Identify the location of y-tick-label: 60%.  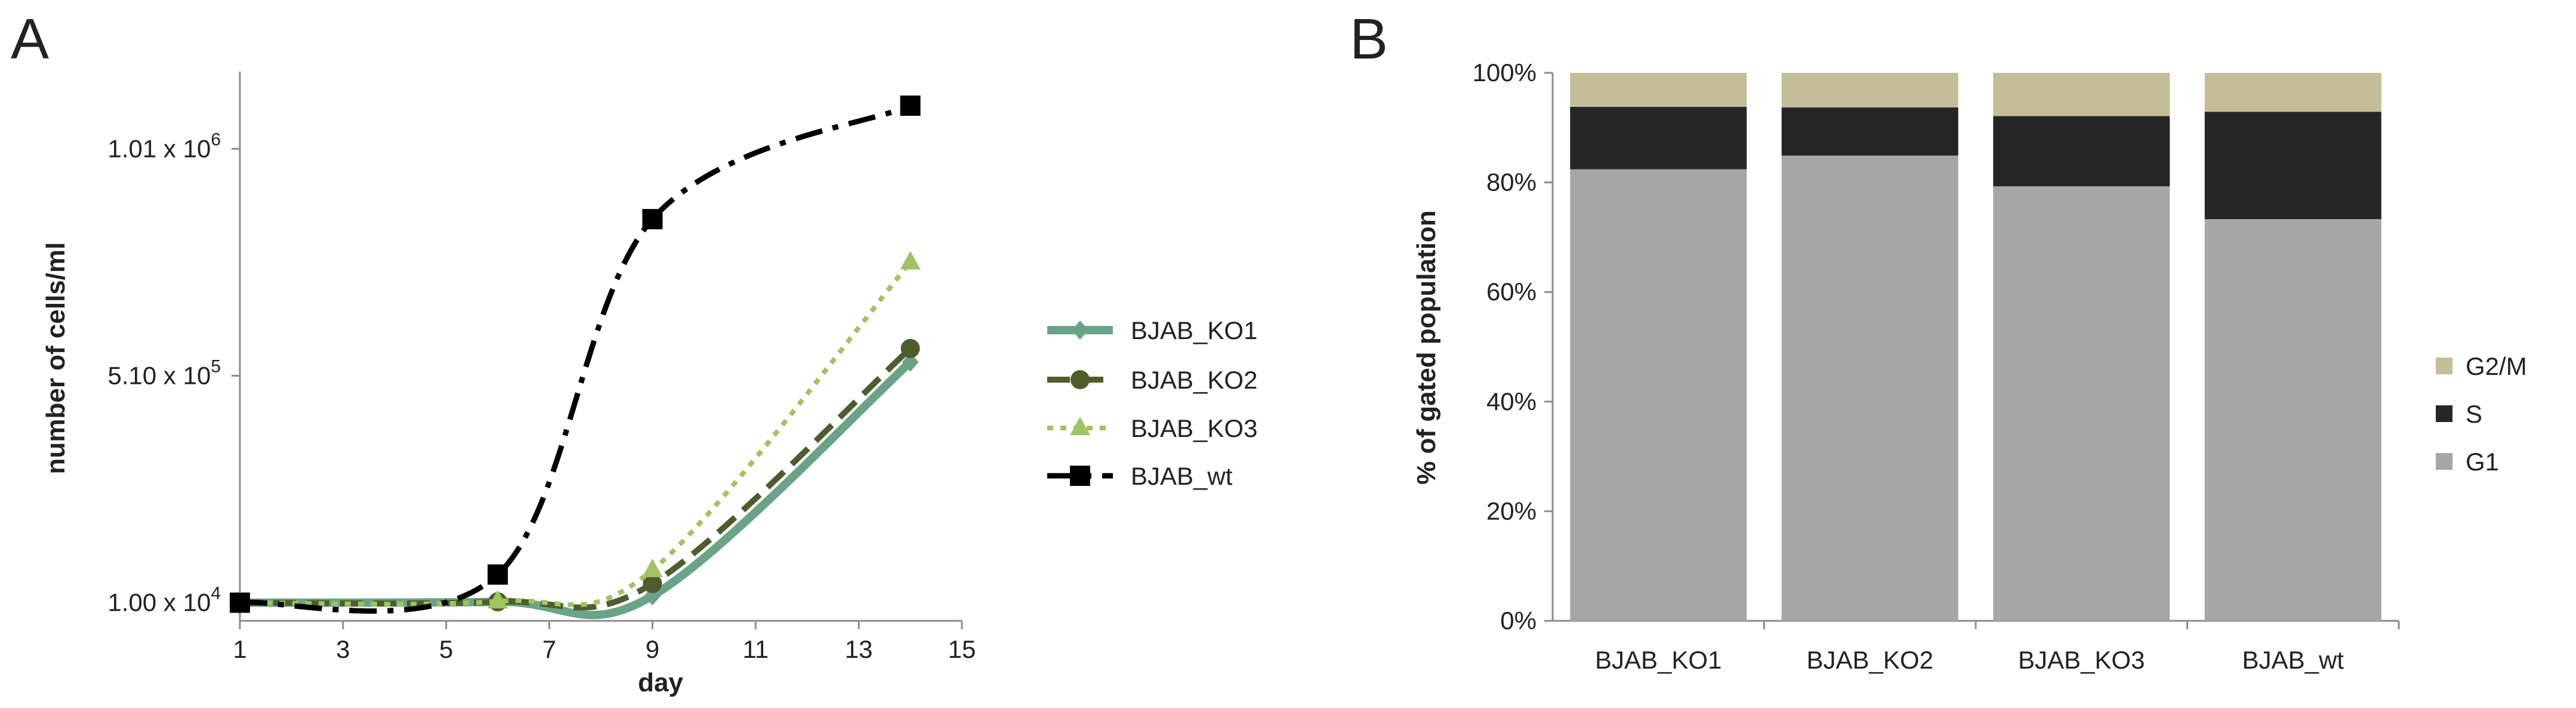
(1512, 292).